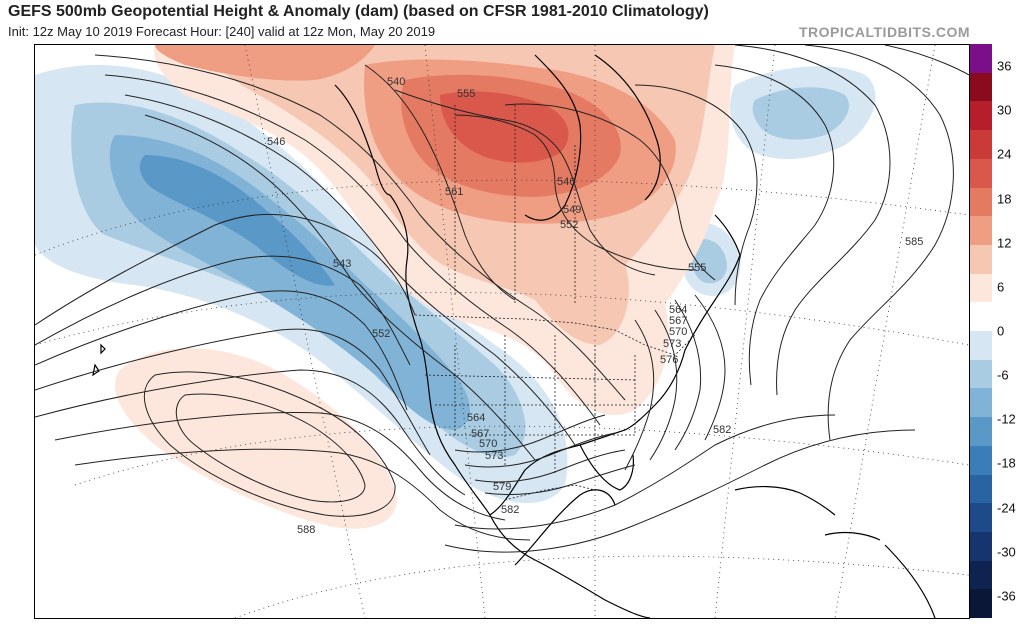  I want to click on contour-label-564a: 564, so click(678, 310).